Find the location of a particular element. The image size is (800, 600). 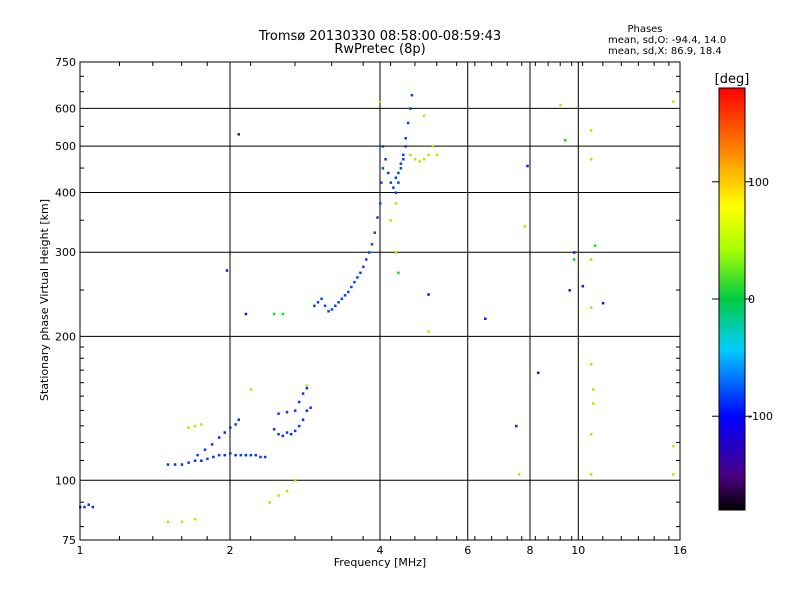

y-tick-label: 600 is located at coordinates (65, 108).